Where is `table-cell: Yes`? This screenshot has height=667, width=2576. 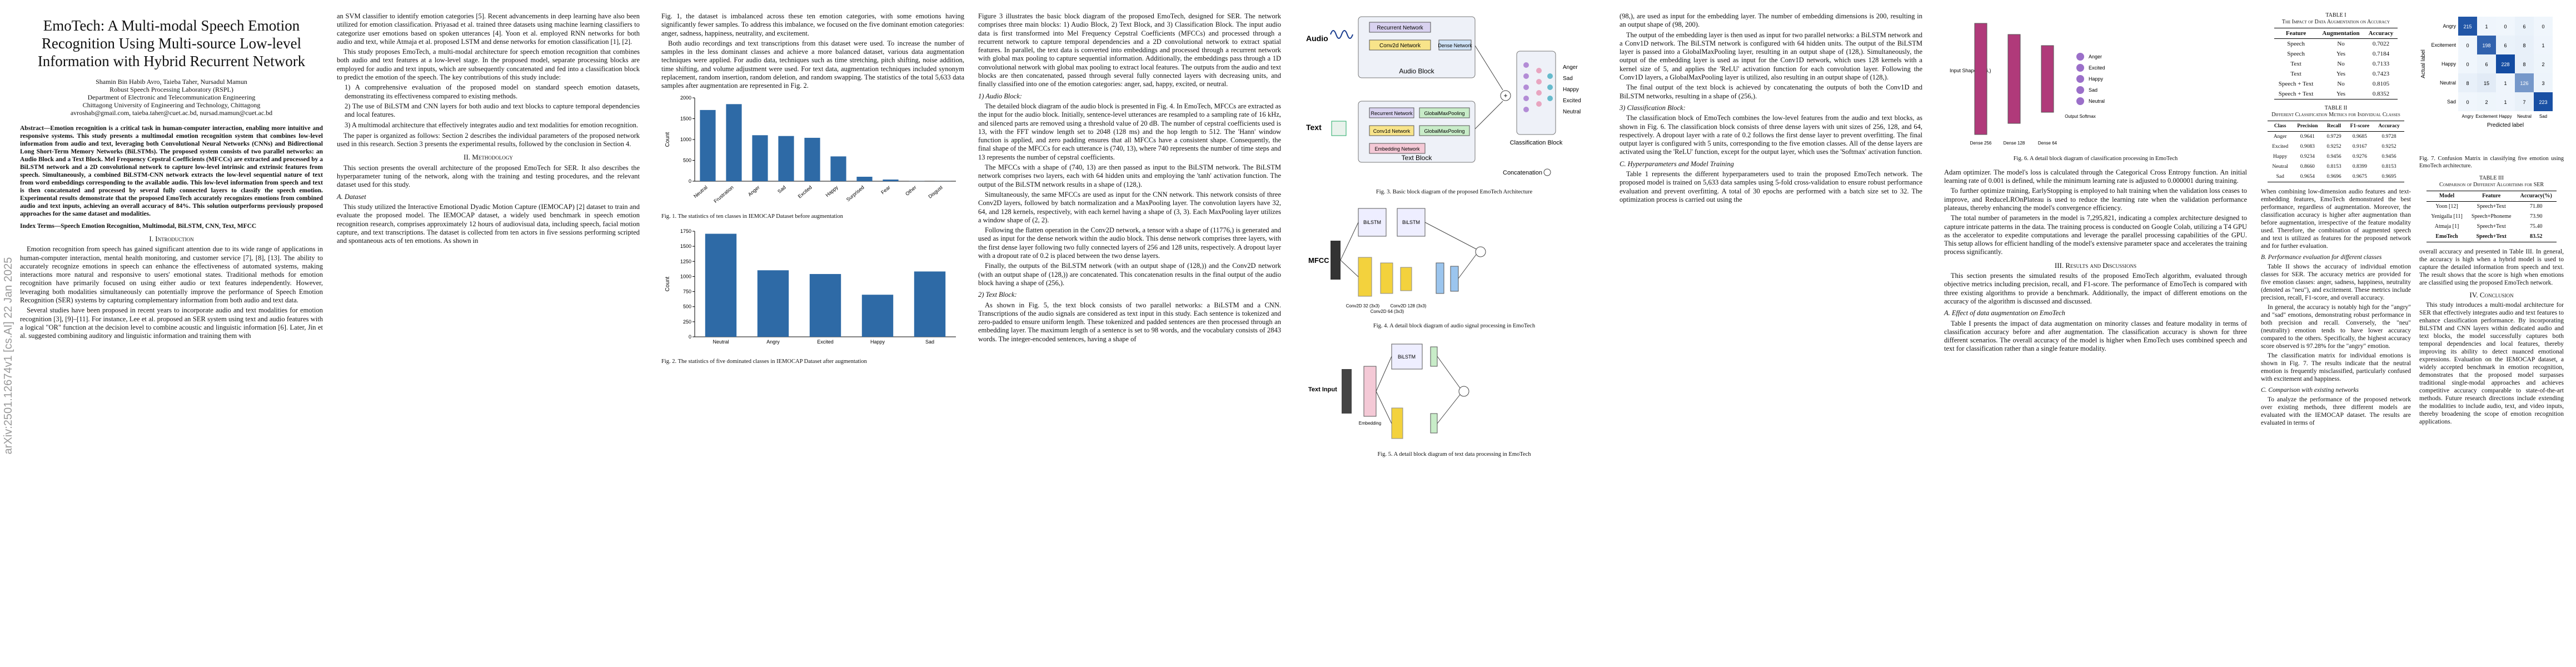
table-cell: Yes is located at coordinates (2341, 74).